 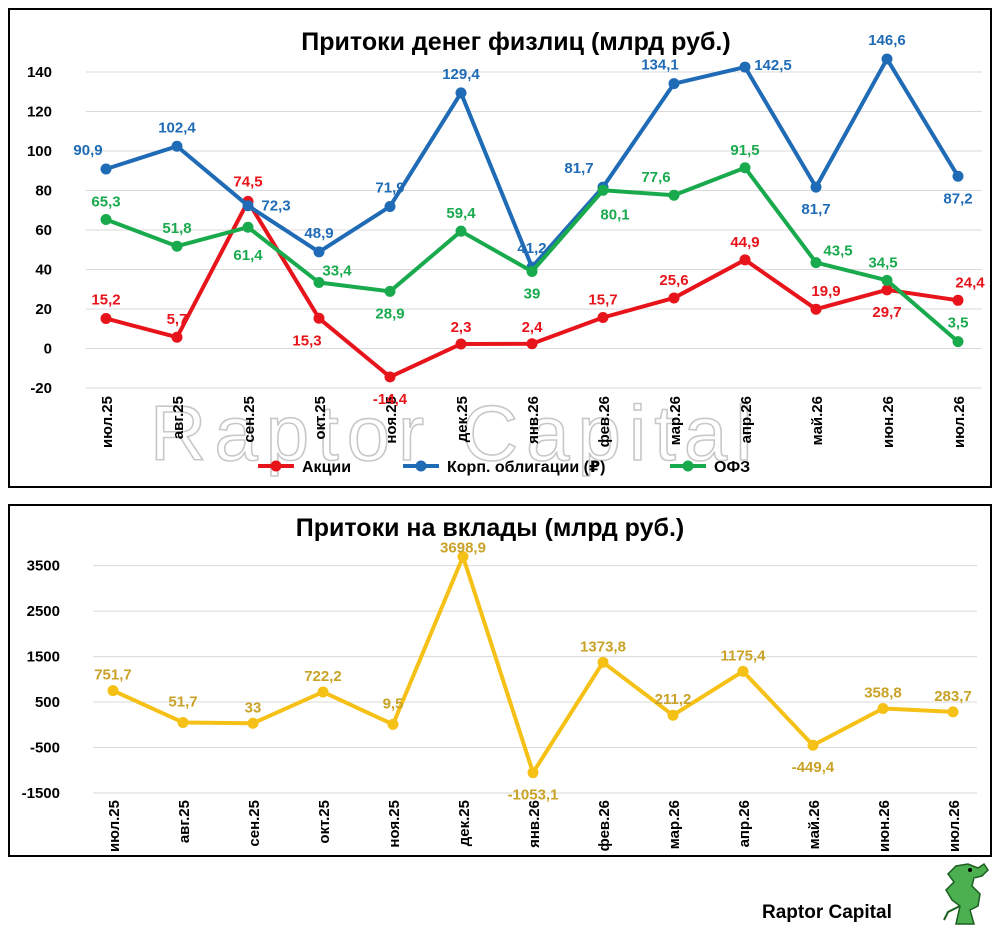 I want to click on data-label: 1175,4, so click(x=743, y=655).